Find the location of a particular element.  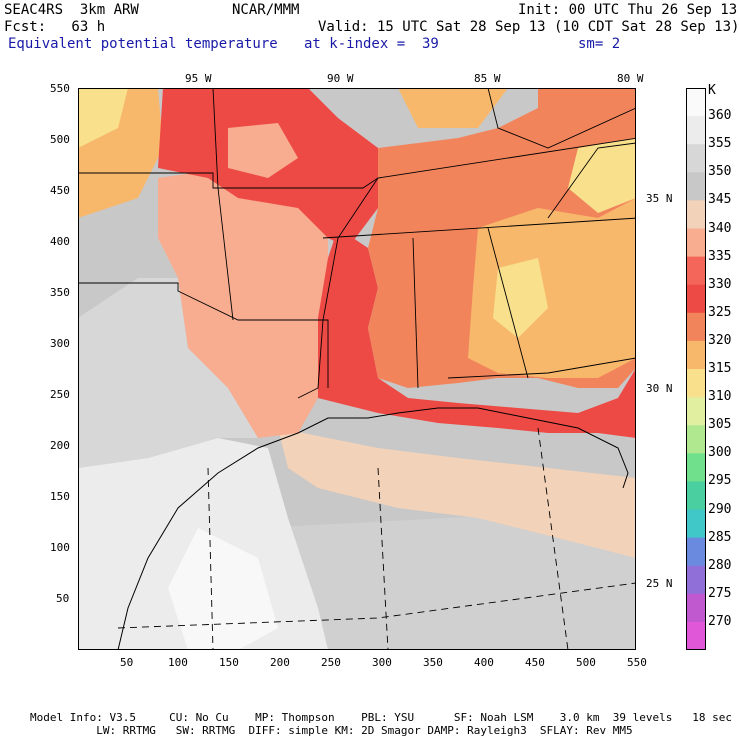

y-tick: 250 is located at coordinates (60, 394).